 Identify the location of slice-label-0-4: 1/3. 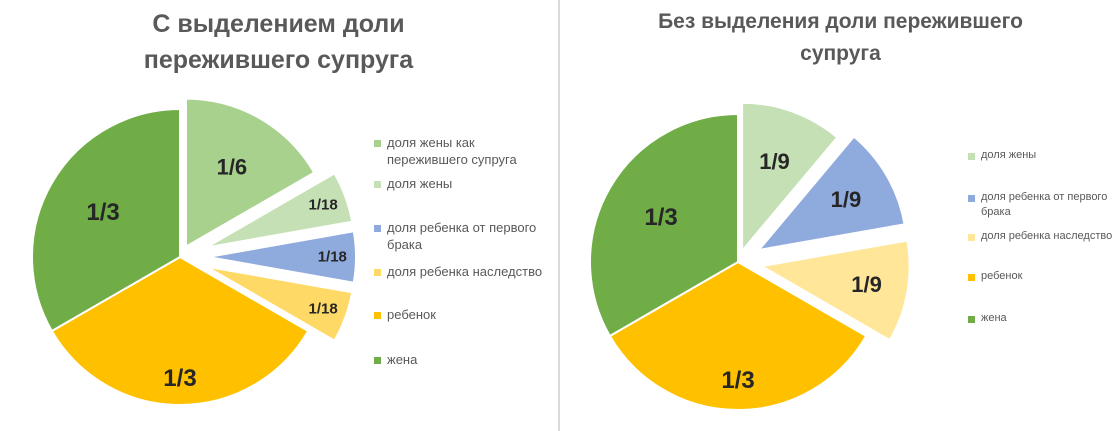
(179, 378).